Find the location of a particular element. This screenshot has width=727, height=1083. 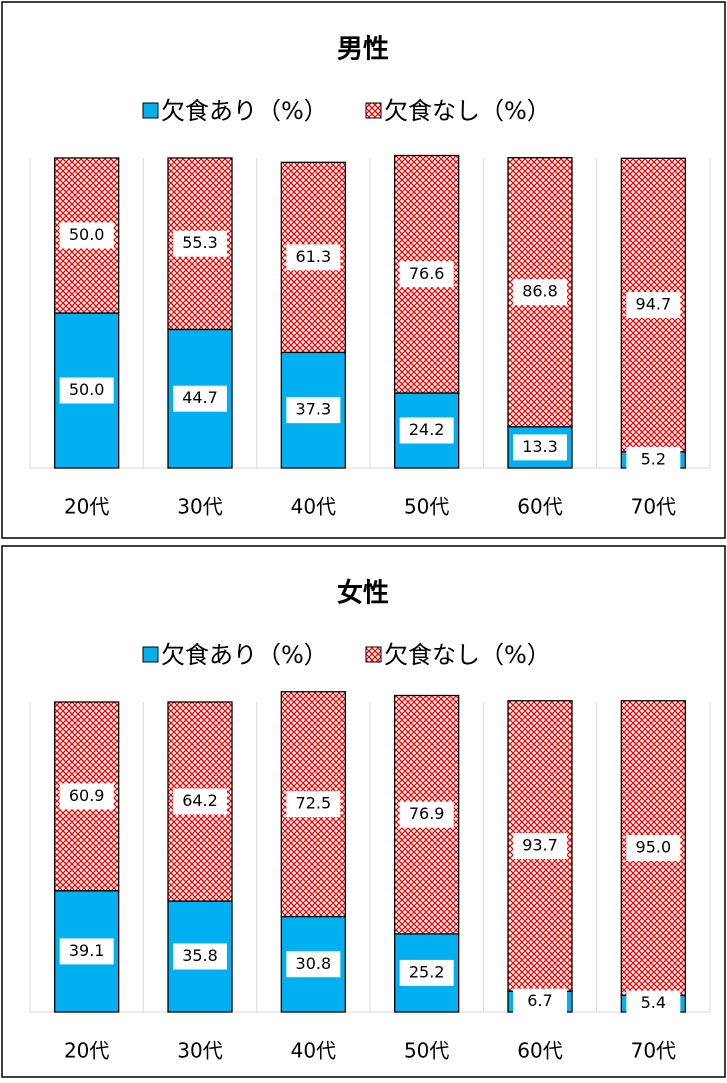

chart-title: 男性 is located at coordinates (363, 50).